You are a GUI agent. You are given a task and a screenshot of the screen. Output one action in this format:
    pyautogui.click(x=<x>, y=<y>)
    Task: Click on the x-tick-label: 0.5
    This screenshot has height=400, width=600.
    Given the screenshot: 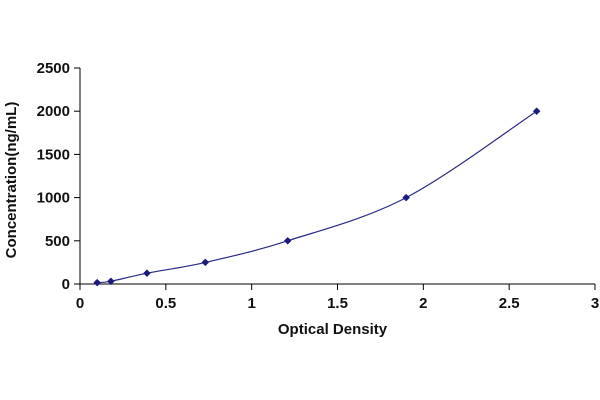 What is the action you would take?
    pyautogui.click(x=165, y=303)
    